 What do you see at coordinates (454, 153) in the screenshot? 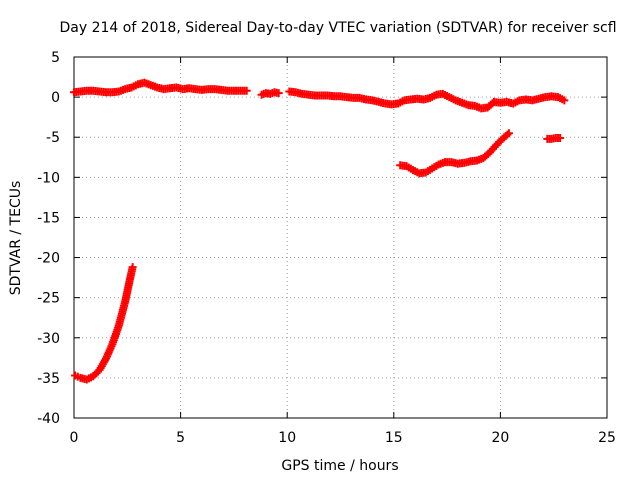
I see `series-negative-branch` at bounding box center [454, 153].